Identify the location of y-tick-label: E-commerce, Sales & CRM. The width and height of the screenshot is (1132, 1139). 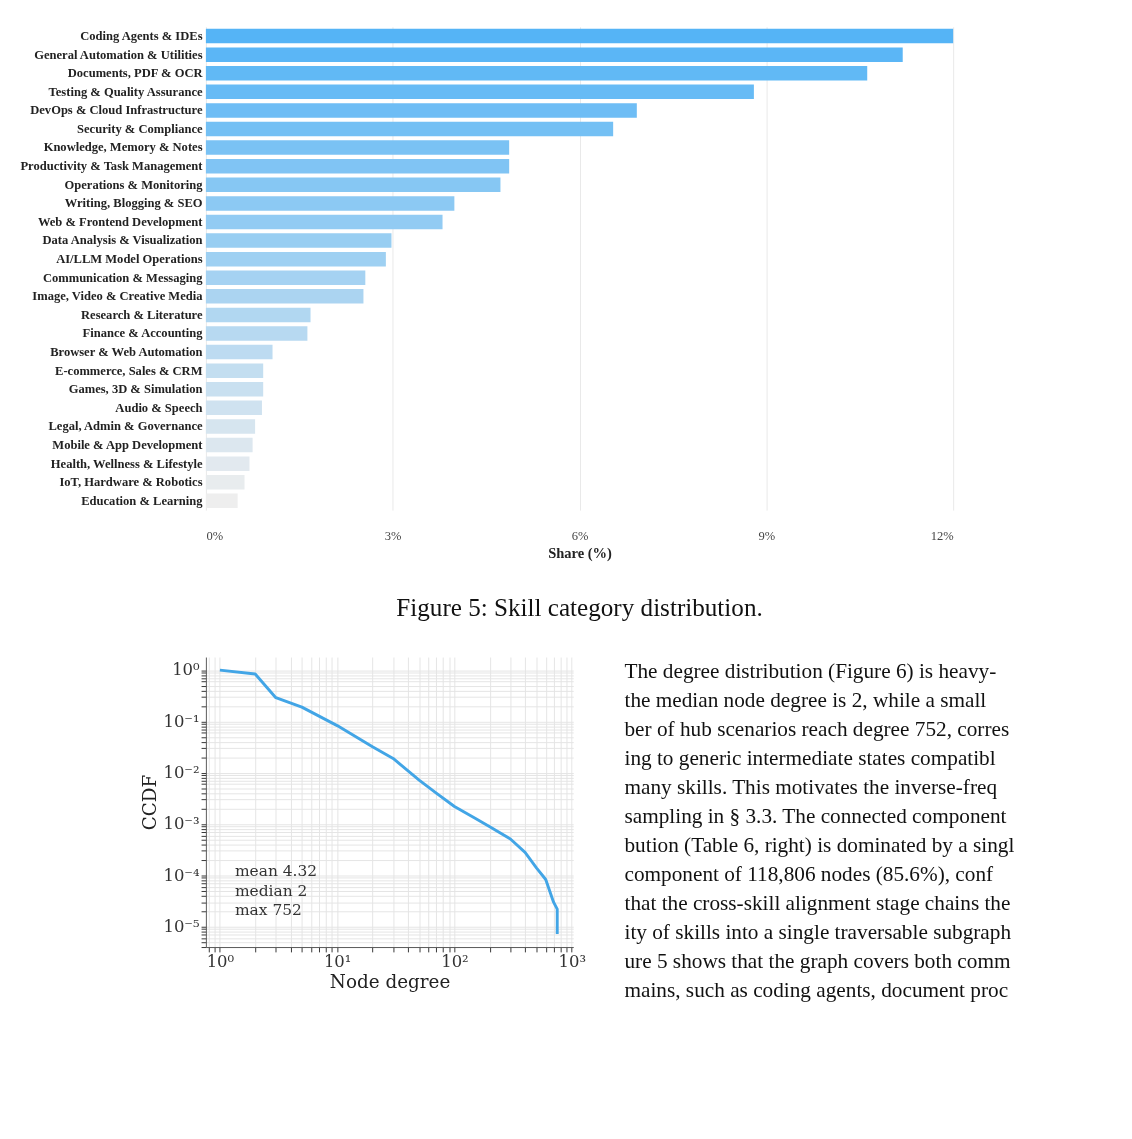
(129, 370).